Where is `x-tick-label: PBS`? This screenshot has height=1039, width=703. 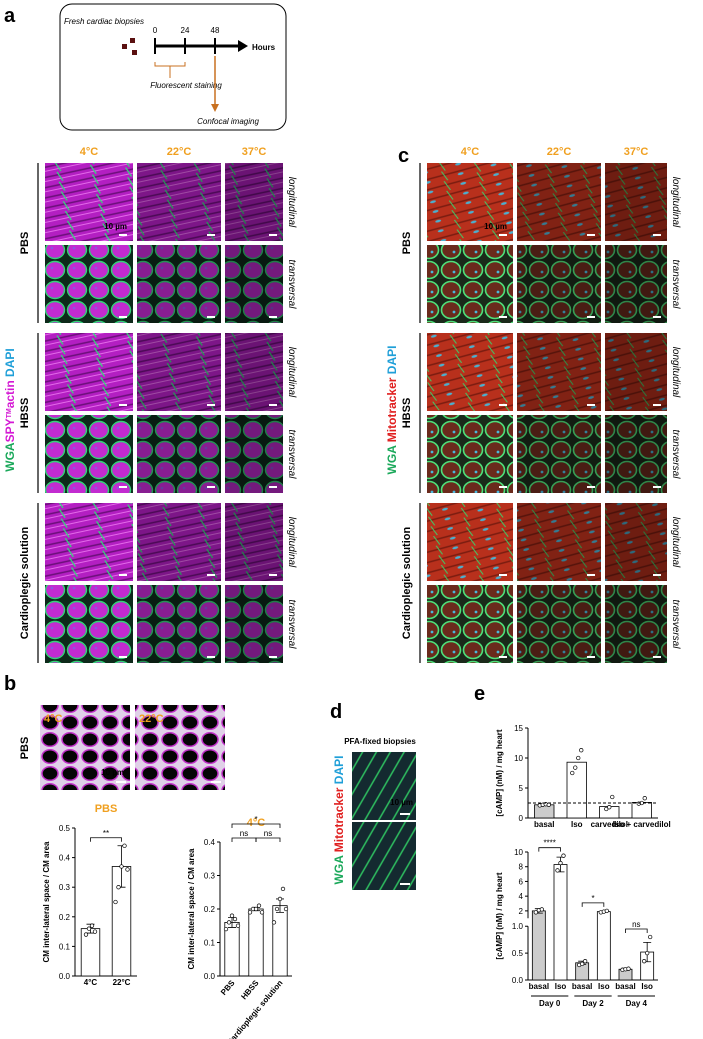
x-tick-label: PBS is located at coordinates (228, 987).